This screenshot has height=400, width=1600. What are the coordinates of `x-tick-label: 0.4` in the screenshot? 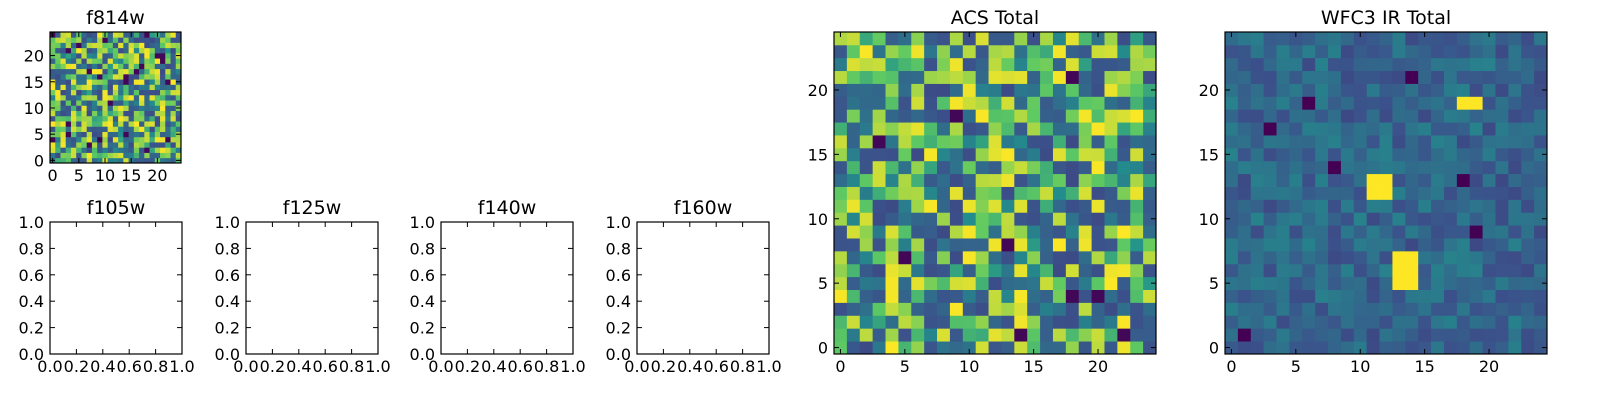 It's located at (493, 366).